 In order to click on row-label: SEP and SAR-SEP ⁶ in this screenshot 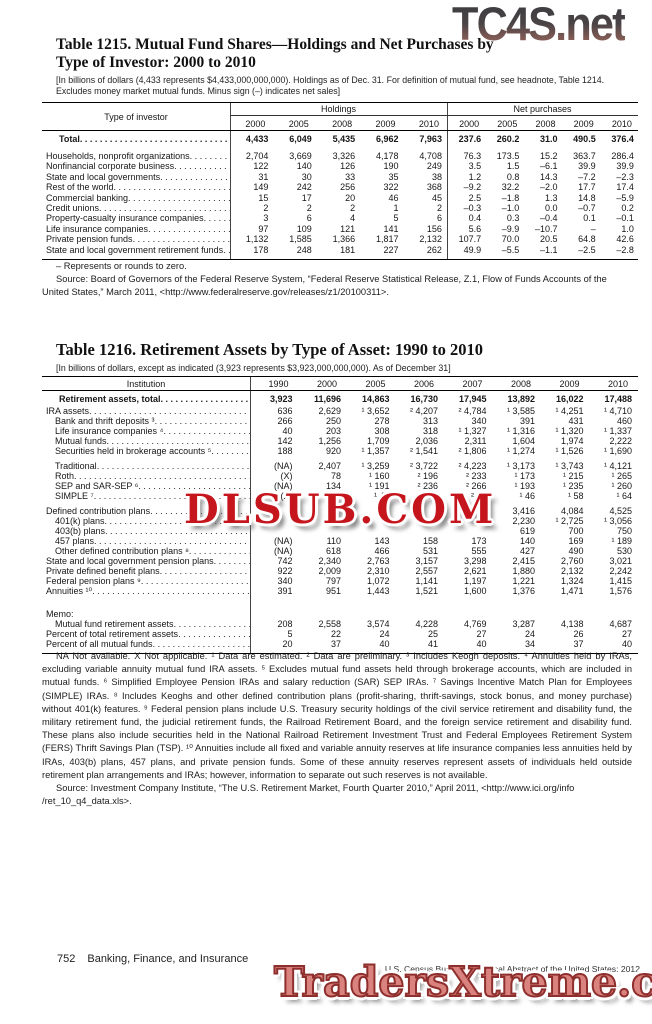, I will do `click(97, 486)`.